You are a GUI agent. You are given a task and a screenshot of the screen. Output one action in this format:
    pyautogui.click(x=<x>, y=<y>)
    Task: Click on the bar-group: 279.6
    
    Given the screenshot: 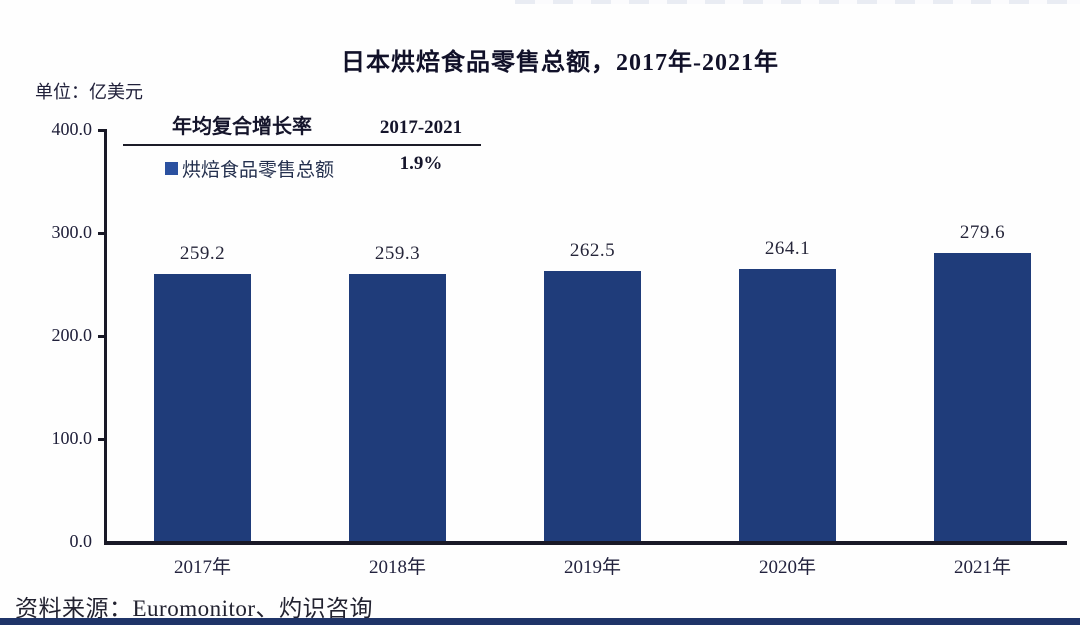 What is the action you would take?
    pyautogui.click(x=982, y=381)
    